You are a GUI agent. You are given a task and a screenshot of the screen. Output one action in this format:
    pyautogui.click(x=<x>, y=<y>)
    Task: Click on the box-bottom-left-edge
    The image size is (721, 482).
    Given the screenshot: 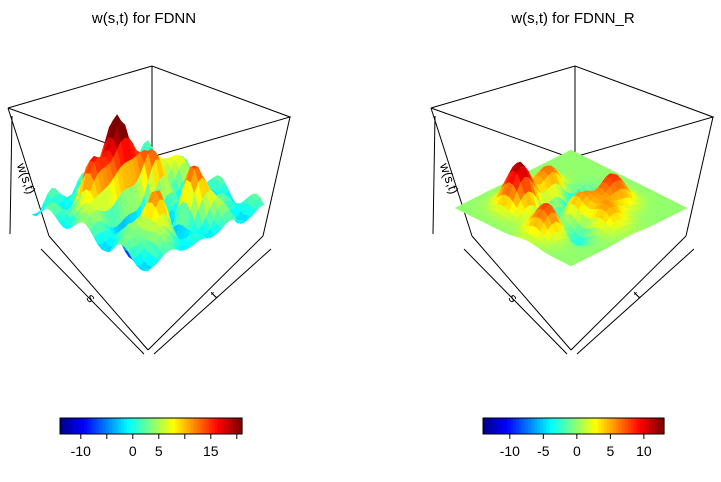 What is the action you would take?
    pyautogui.click(x=98, y=293)
    